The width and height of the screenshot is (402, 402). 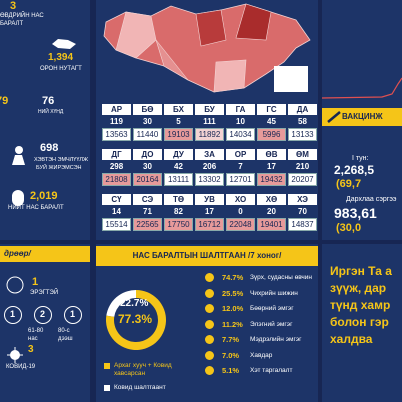 What do you see at coordinates (233, 277) in the screenshot?
I see `cause-percent: 74.7%` at bounding box center [233, 277].